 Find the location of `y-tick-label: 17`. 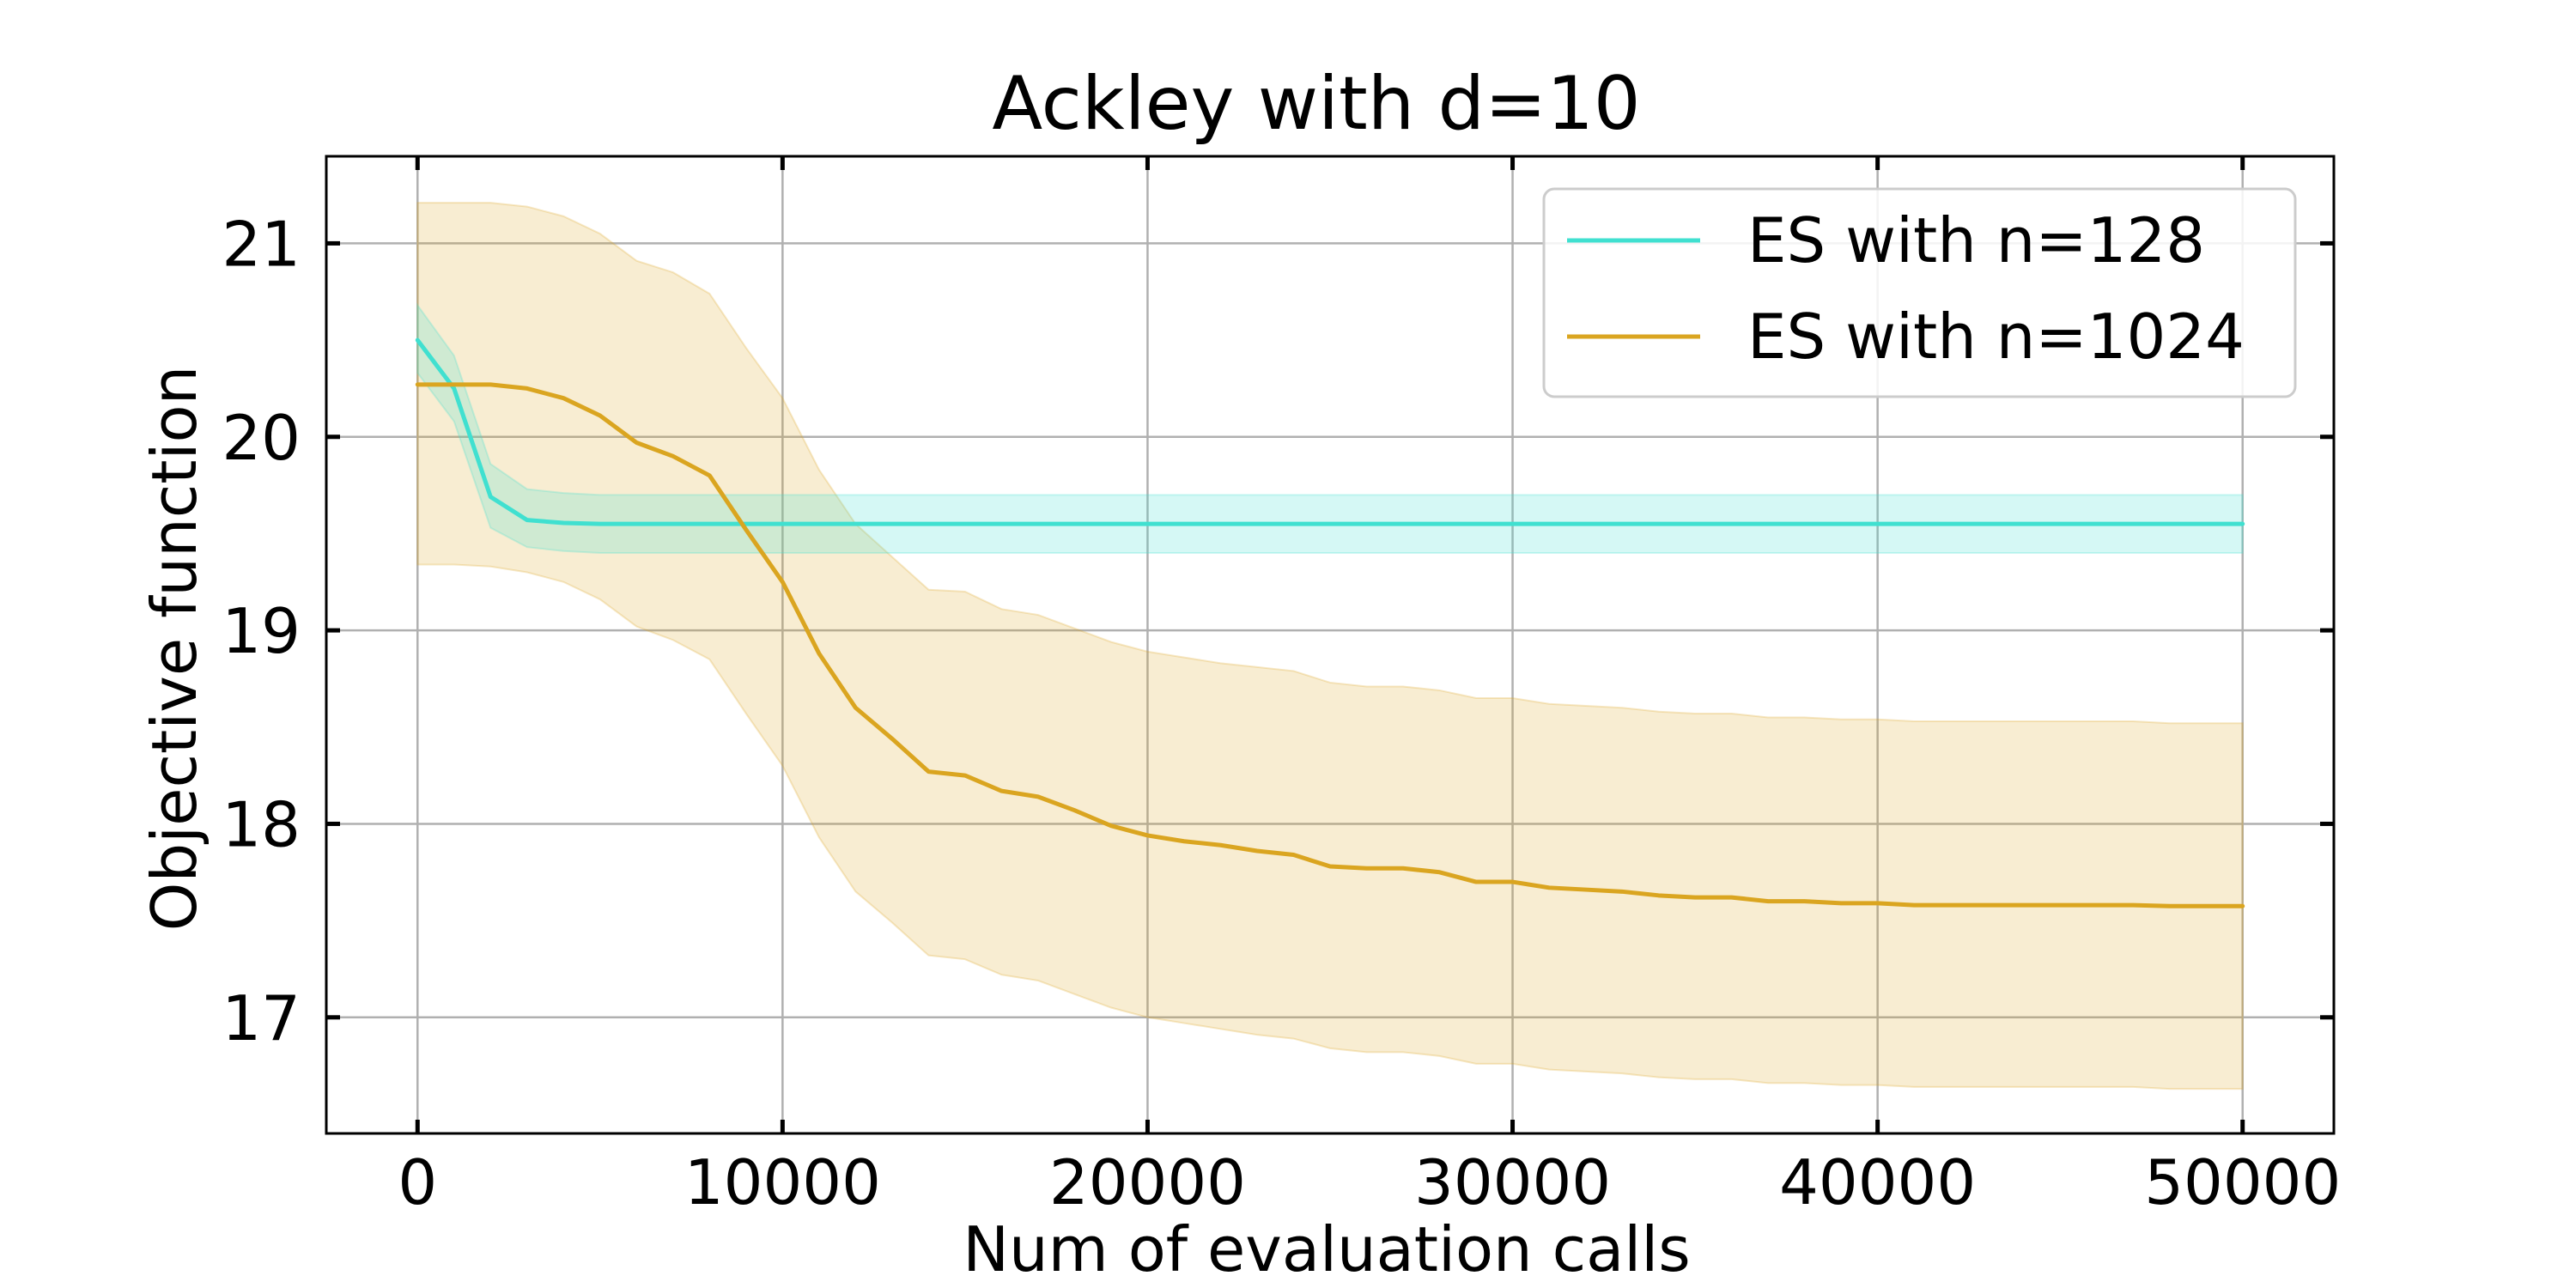

y-tick-label: 17 is located at coordinates (261, 1018).